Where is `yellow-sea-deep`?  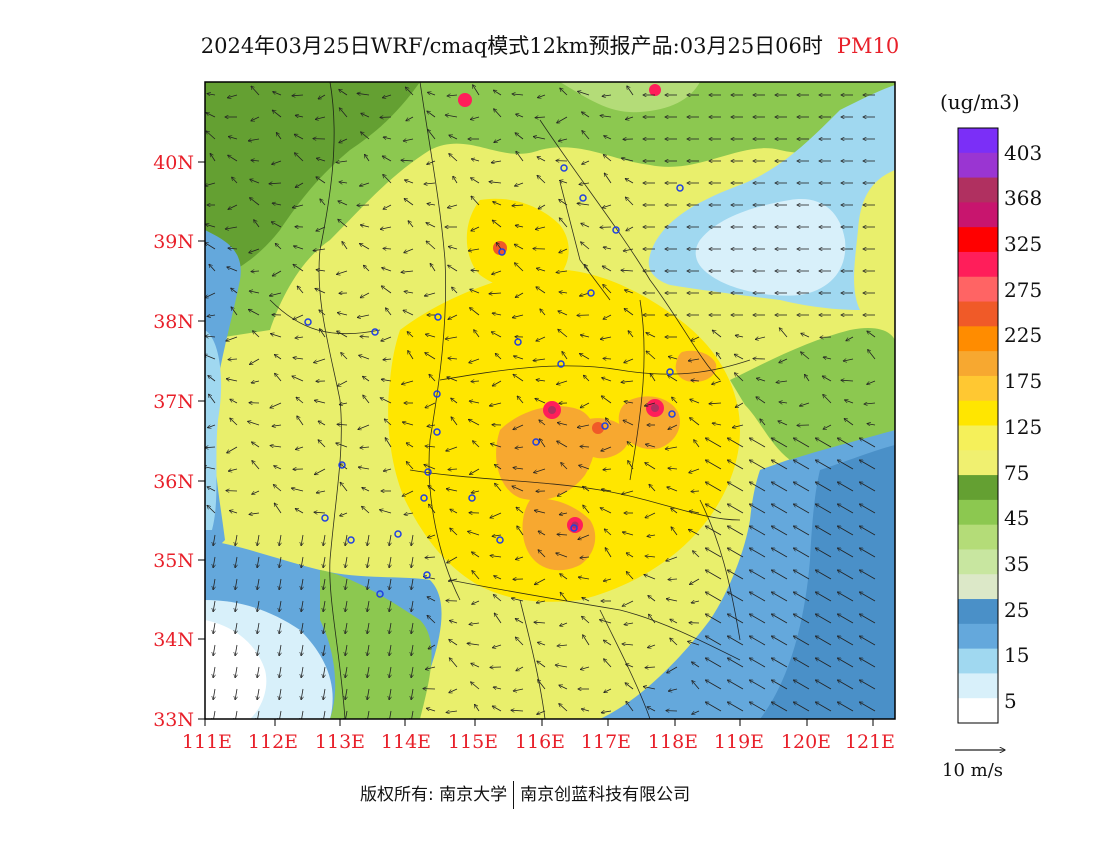
yellow-sea-deep is located at coordinates (827, 582).